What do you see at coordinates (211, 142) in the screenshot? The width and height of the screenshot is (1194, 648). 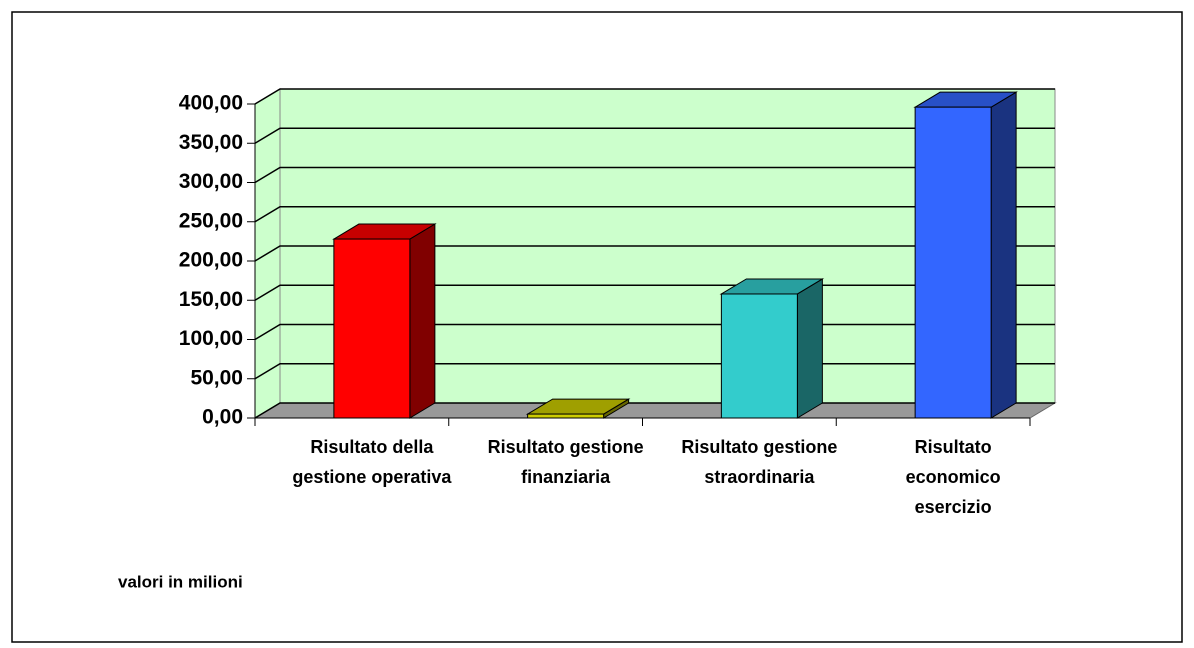 I see `y-tick-label: 350,00` at bounding box center [211, 142].